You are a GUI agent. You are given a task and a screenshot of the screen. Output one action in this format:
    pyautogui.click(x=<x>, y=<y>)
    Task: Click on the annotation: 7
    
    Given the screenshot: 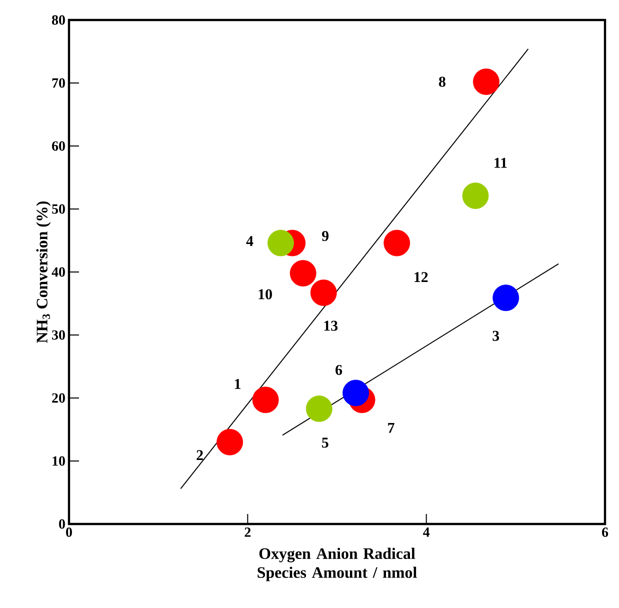 What is the action you would take?
    pyautogui.click(x=391, y=428)
    